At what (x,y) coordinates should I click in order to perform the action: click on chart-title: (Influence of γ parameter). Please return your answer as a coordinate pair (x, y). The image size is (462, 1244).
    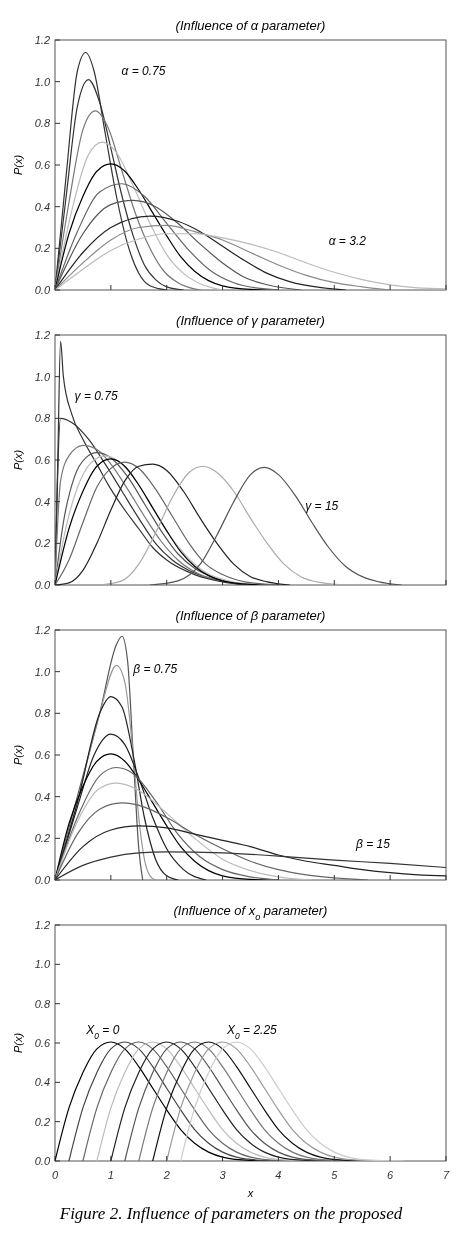
    Looking at the image, I should click on (250, 320).